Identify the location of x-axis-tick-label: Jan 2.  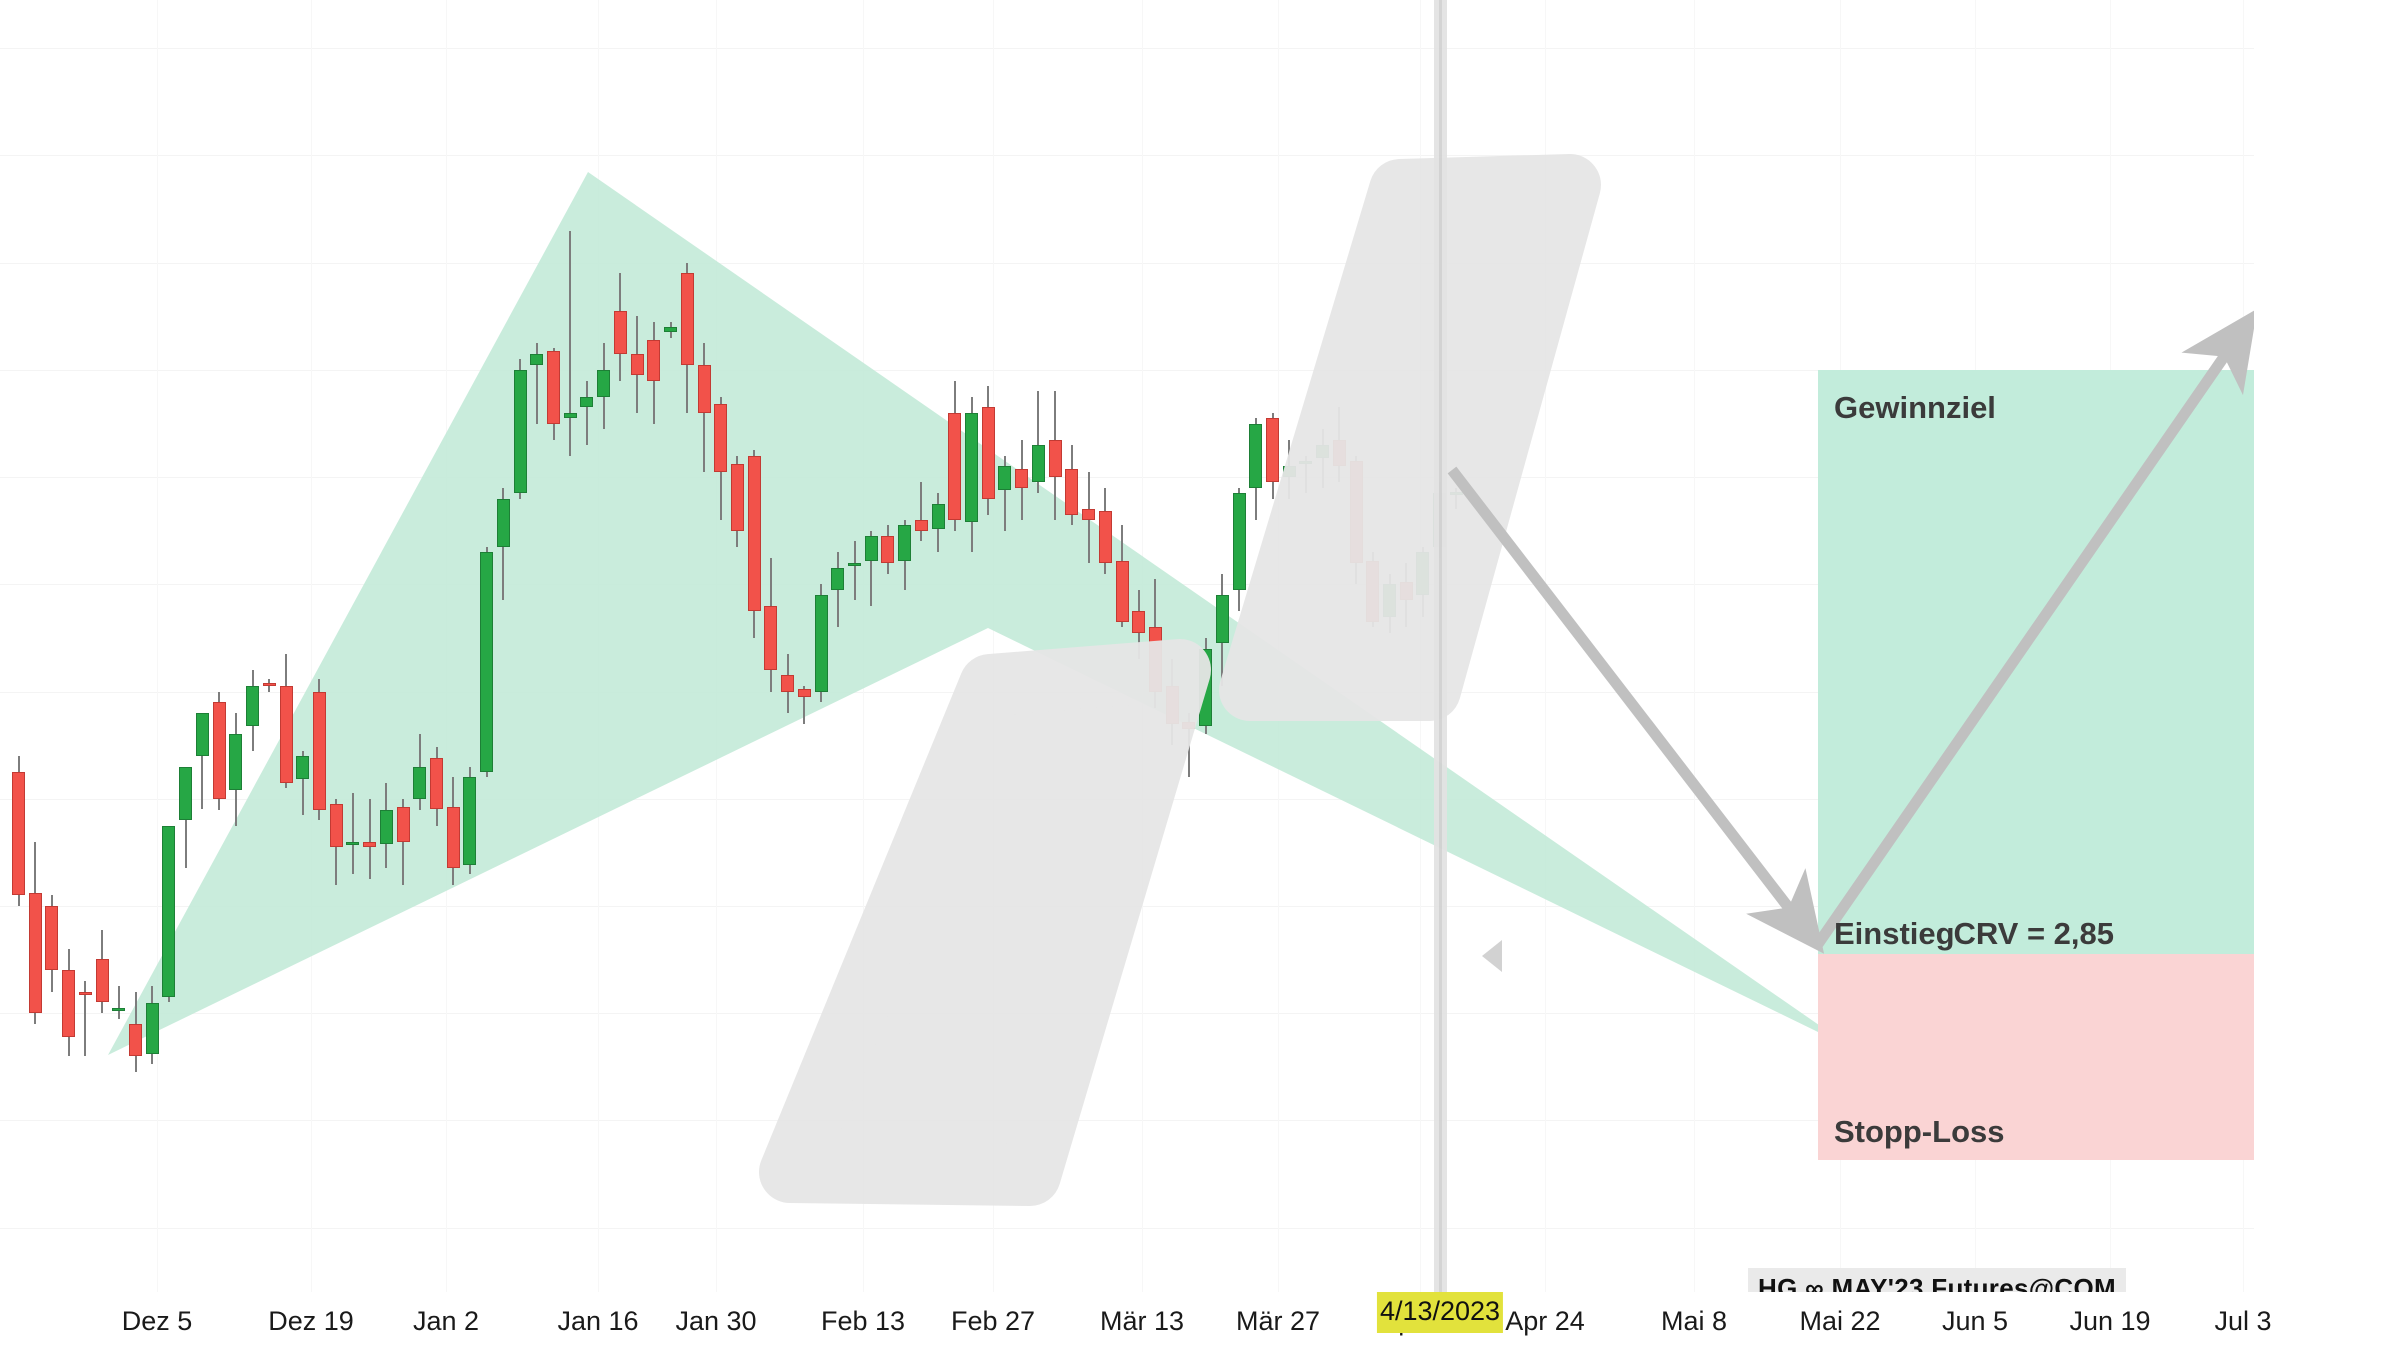
(446, 1321).